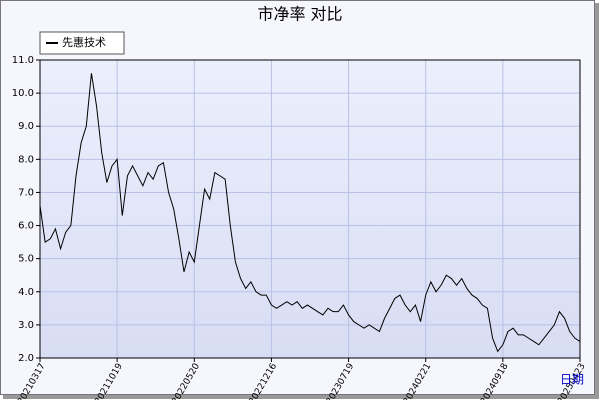 The width and height of the screenshot is (600, 400). I want to click on y-tick-label: 11.0, so click(23, 60).